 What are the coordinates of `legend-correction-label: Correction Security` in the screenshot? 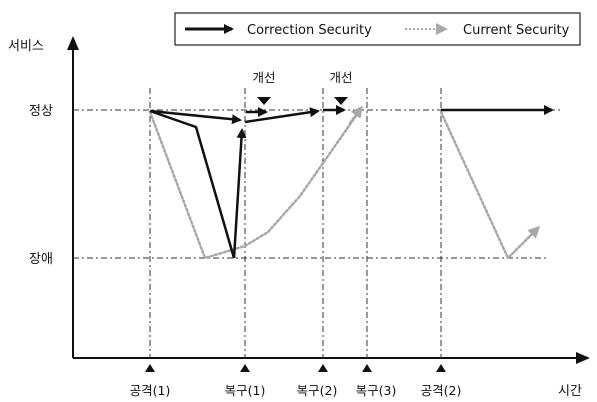 It's located at (309, 30).